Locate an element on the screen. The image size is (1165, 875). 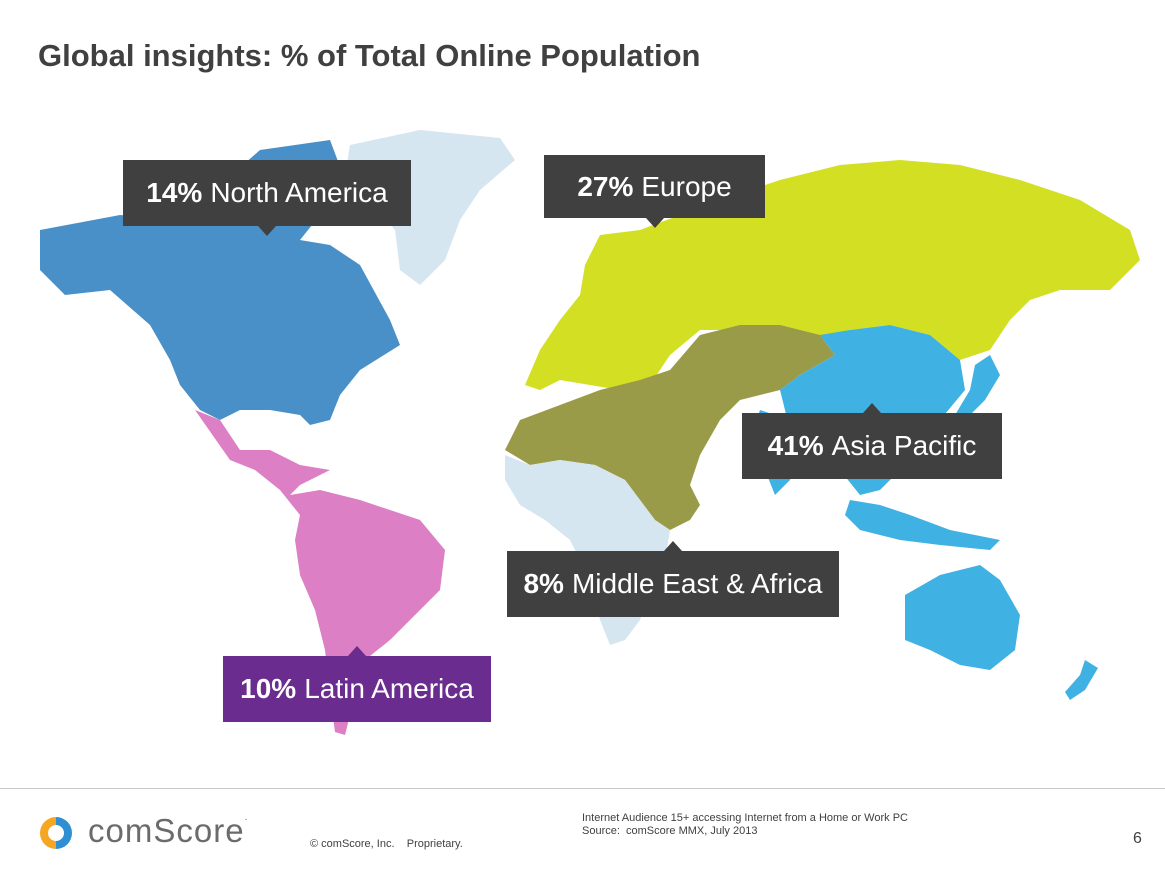
comscore-logo-icon is located at coordinates (56, 833).